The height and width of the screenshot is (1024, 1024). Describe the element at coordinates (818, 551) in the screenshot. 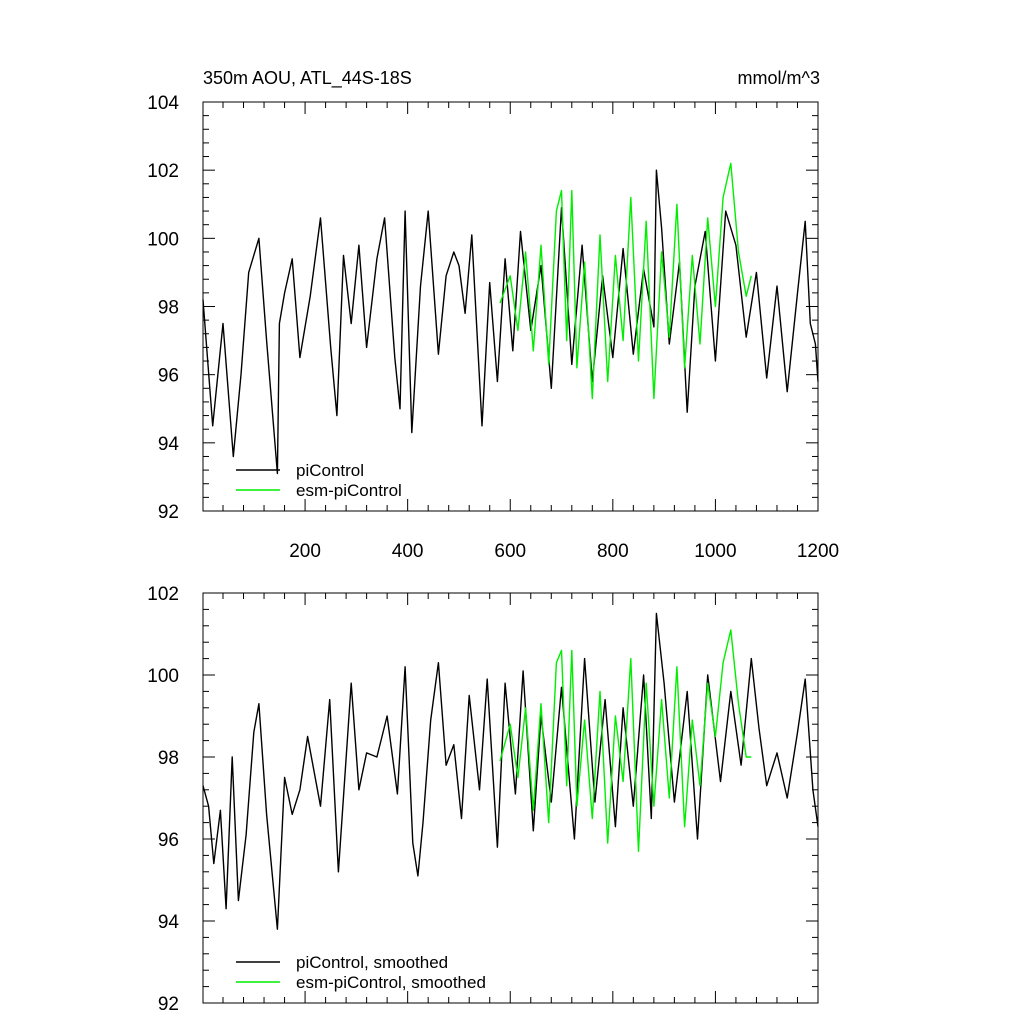

I see `x-tick-label: 1200` at that location.